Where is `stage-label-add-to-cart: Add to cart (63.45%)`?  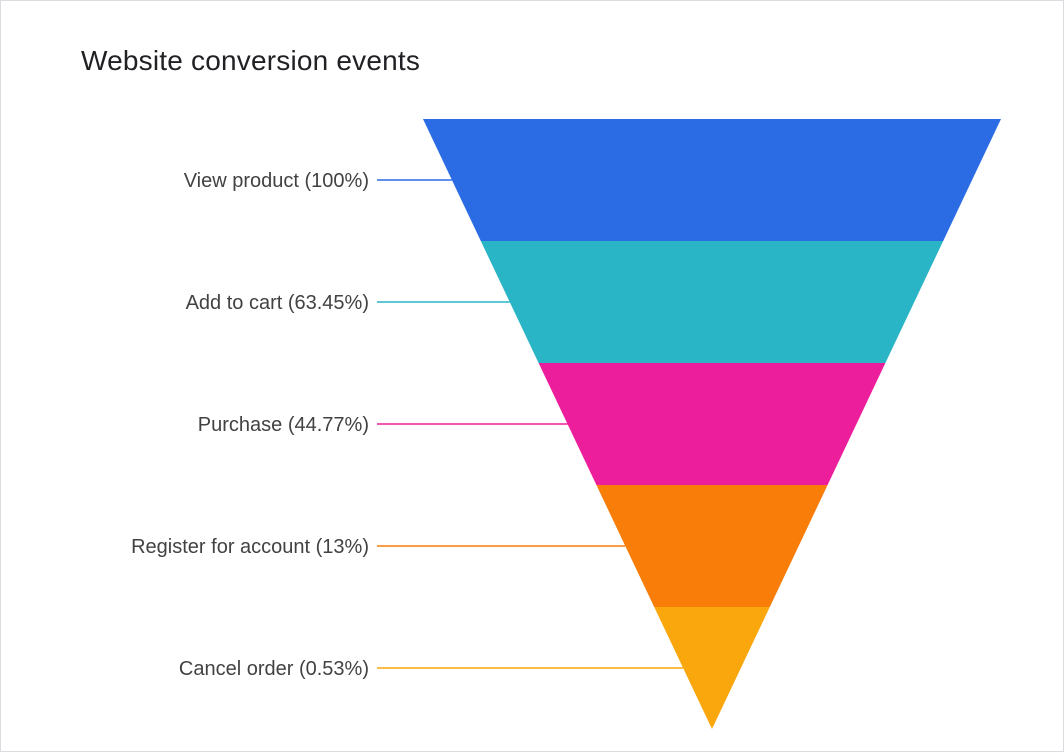 stage-label-add-to-cart: Add to cart (63.45%) is located at coordinates (277, 303).